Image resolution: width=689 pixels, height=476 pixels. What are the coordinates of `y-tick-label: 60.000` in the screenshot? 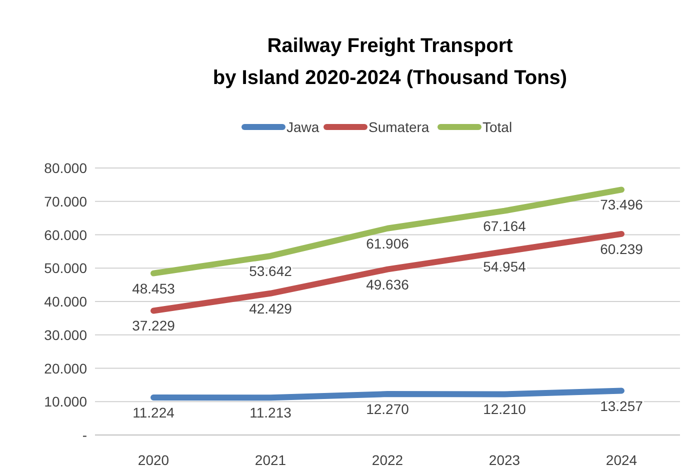 It's located at (66, 234).